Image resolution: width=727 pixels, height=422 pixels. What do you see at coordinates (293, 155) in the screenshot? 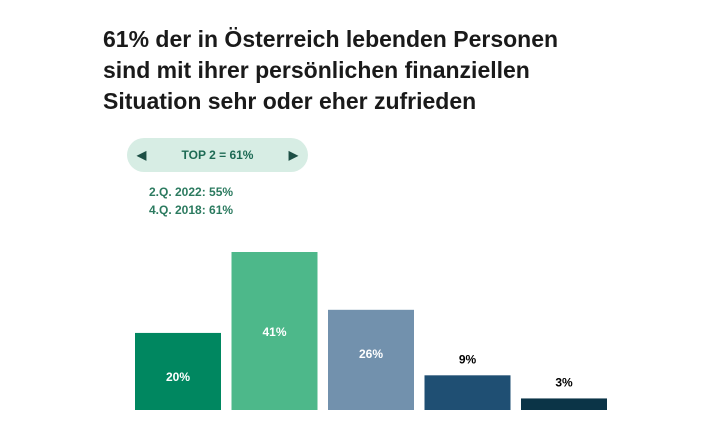
I see `right-triangle-icon: ▶` at bounding box center [293, 155].